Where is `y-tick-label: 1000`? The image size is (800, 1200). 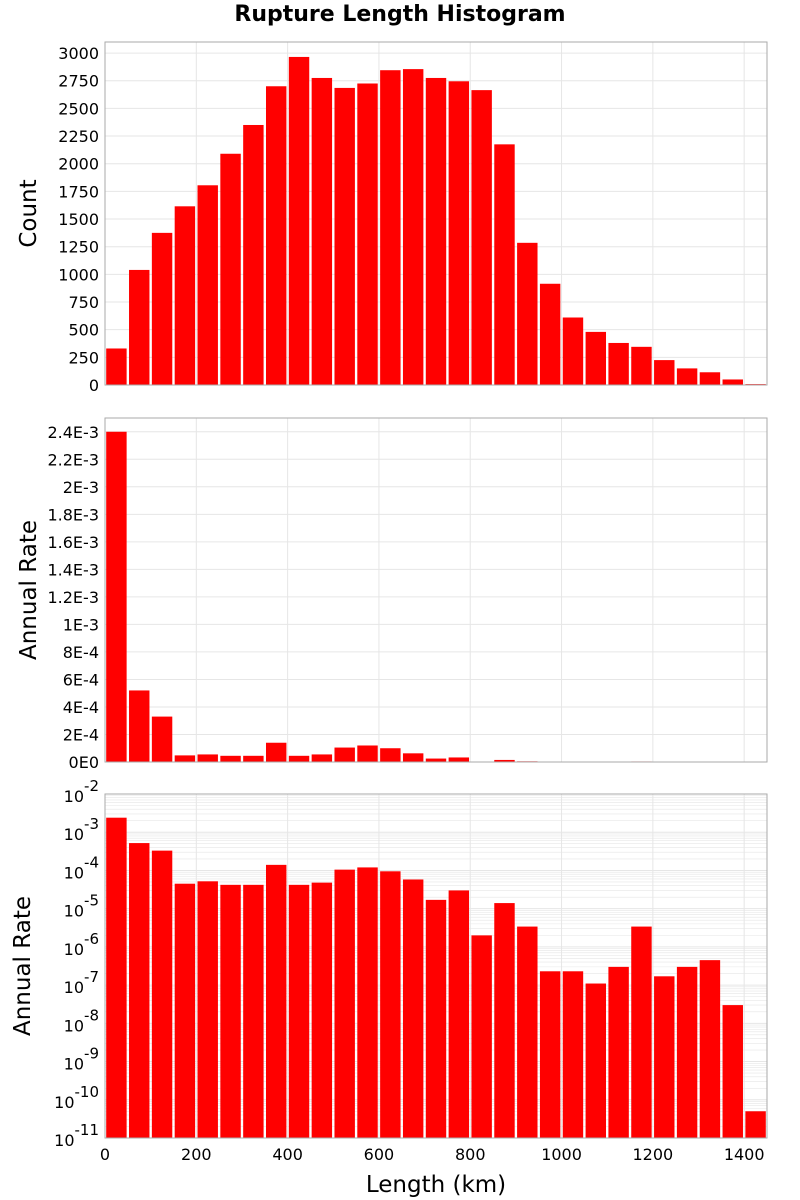
y-tick-label: 1000 is located at coordinates (78, 274).